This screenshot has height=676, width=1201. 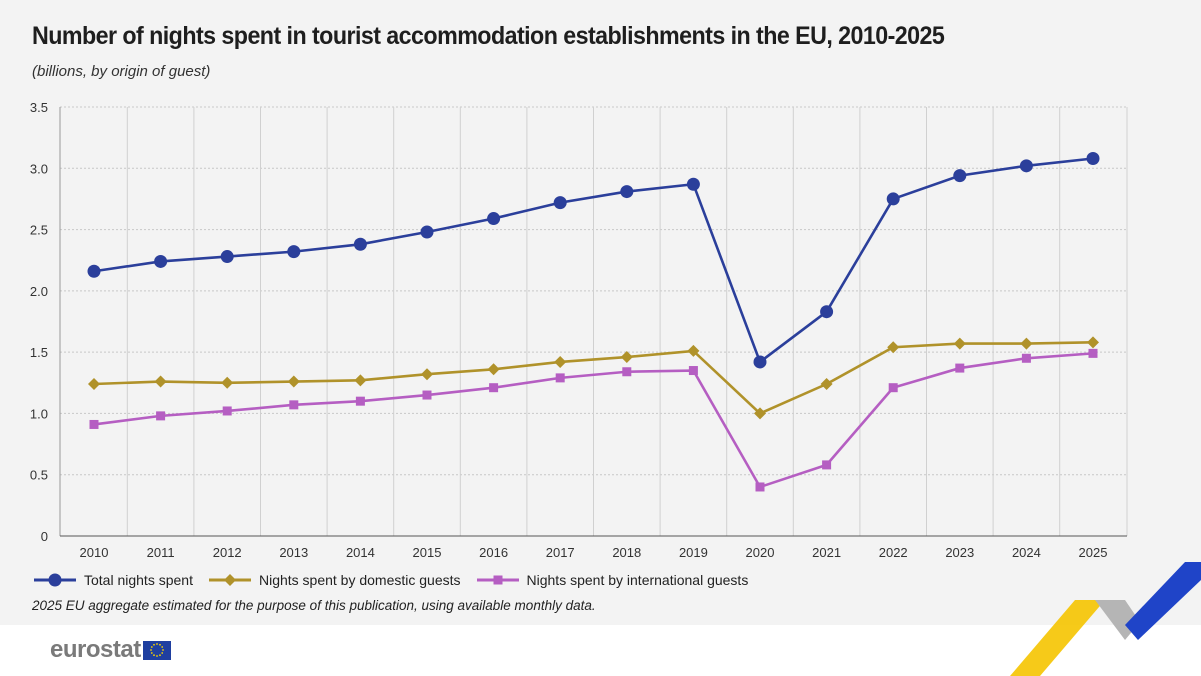 I want to click on point-domestic-2020, so click(x=760, y=413).